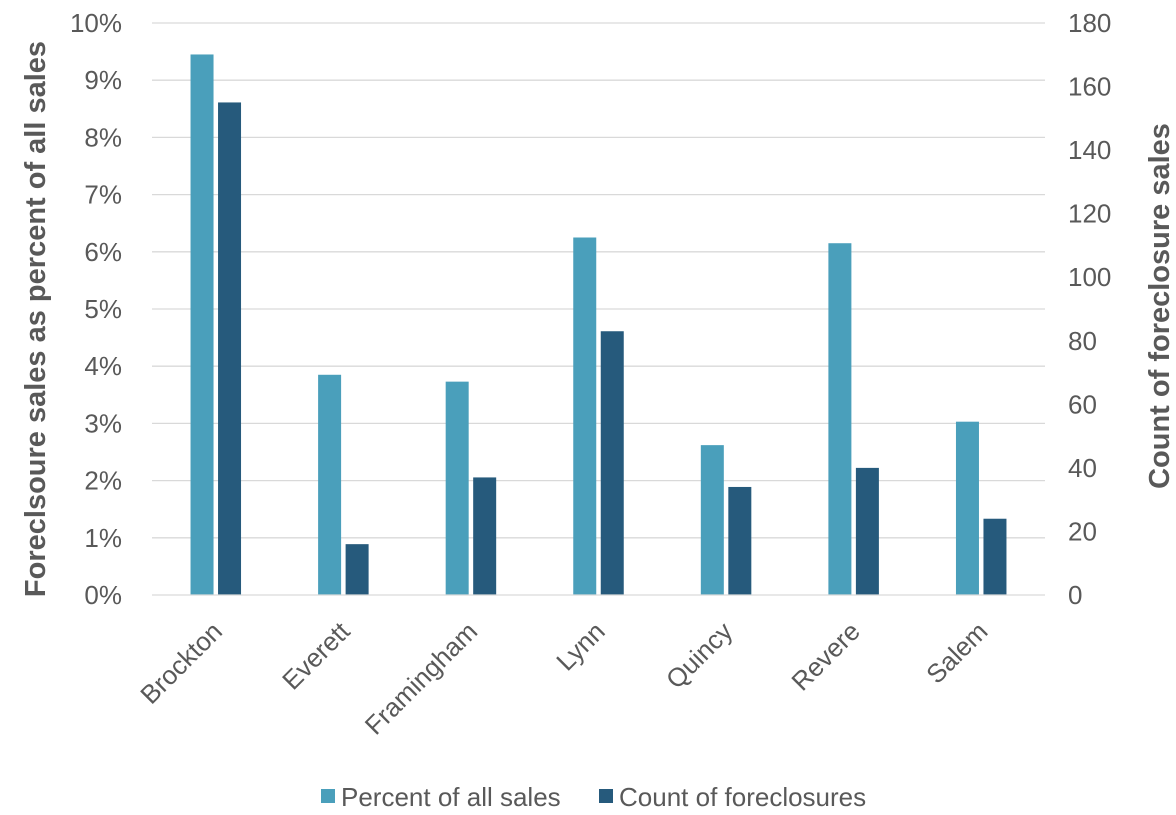  What do you see at coordinates (956, 652) in the screenshot?
I see `category-label: Salem` at bounding box center [956, 652].